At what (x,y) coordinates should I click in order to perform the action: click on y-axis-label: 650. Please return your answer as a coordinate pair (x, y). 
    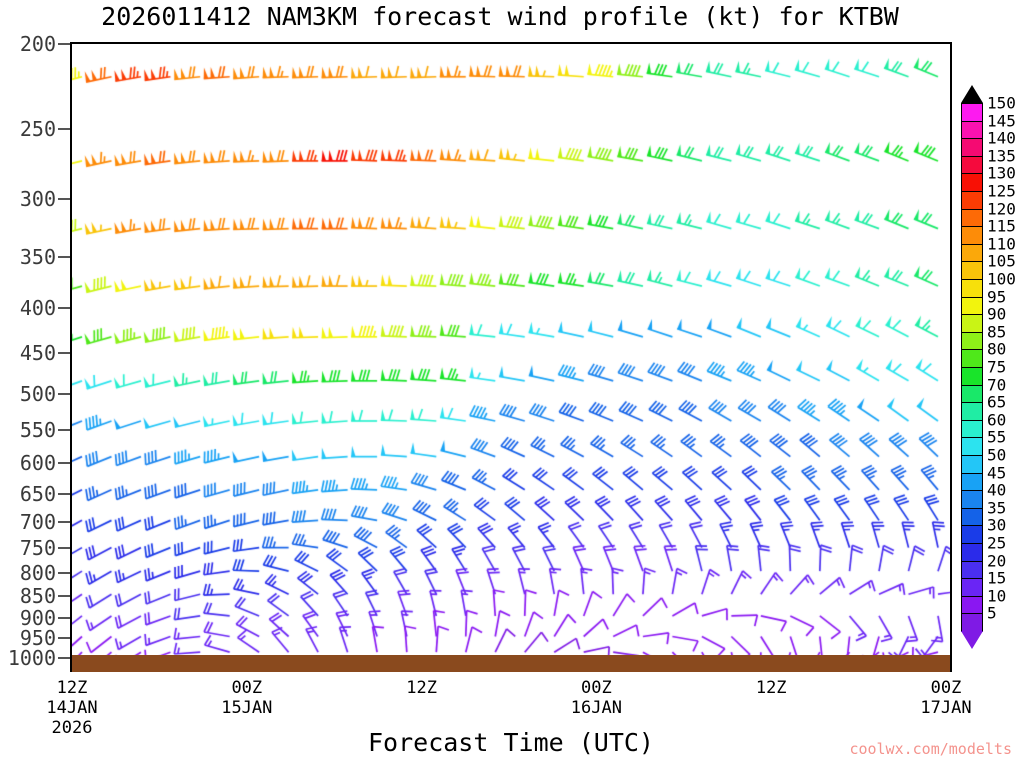
    Looking at the image, I should click on (37, 493).